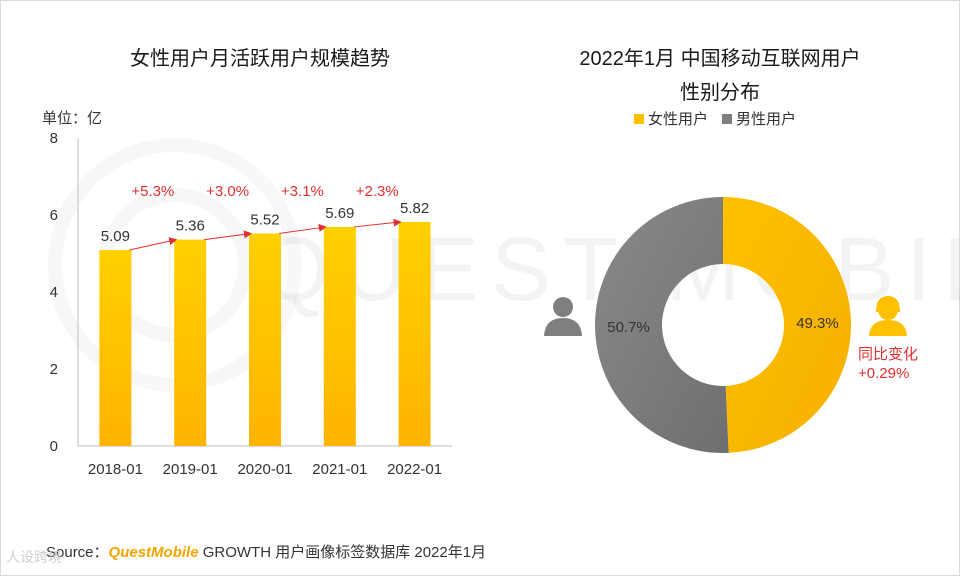 The height and width of the screenshot is (576, 960). I want to click on x-tick-label: 2018-01, so click(115, 469).